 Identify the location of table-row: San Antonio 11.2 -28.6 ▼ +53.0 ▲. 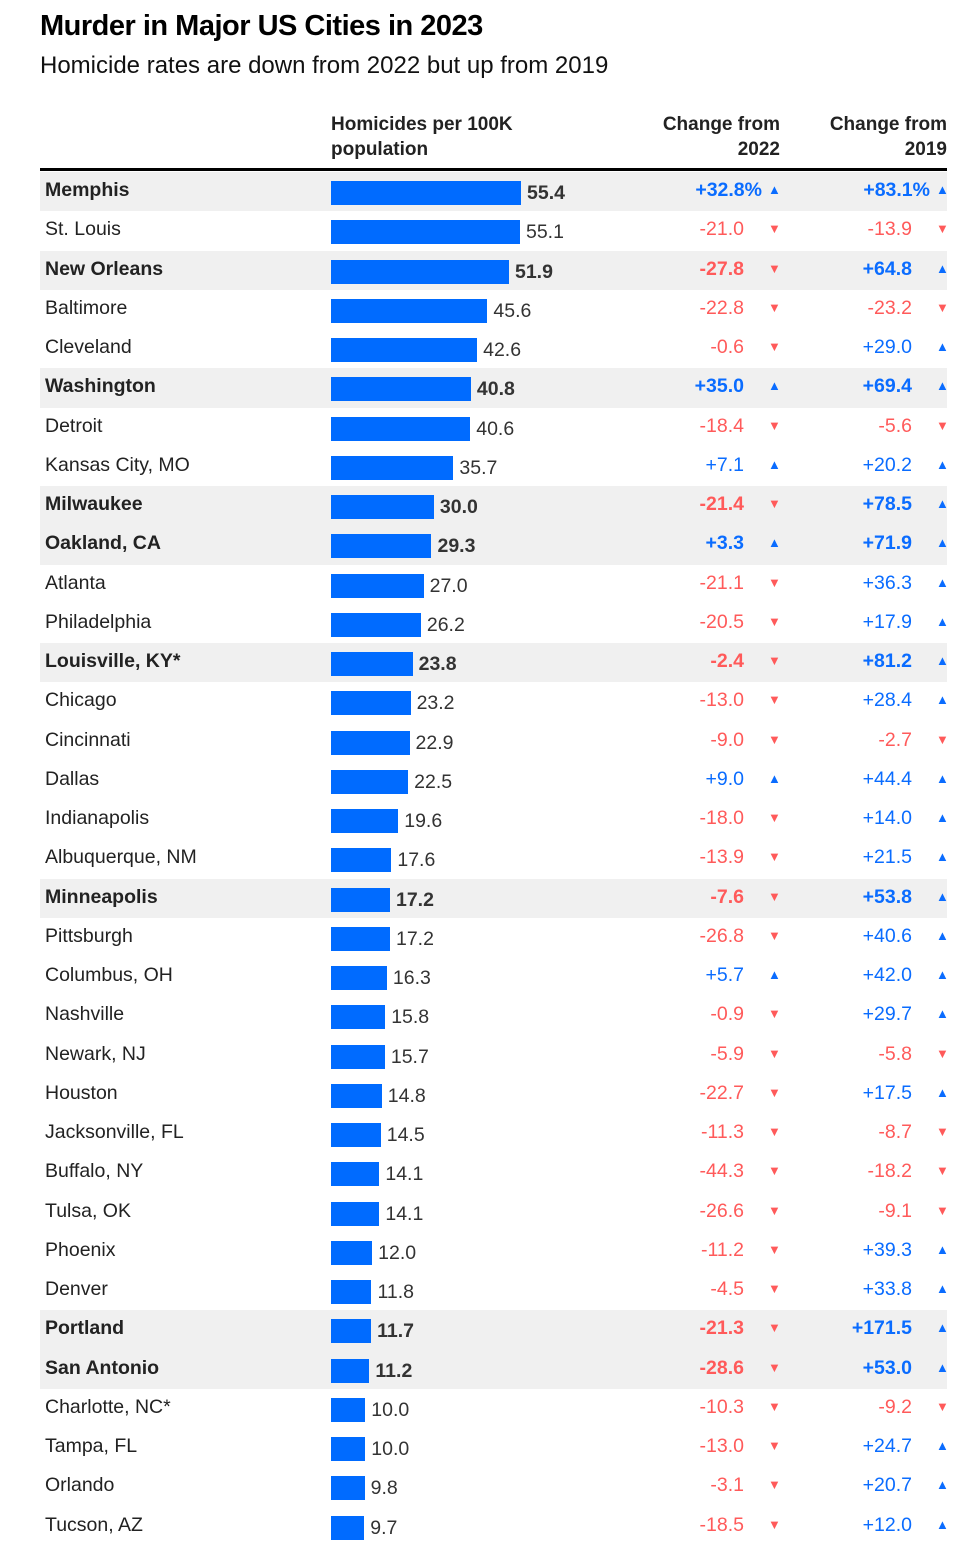
(494, 1369).